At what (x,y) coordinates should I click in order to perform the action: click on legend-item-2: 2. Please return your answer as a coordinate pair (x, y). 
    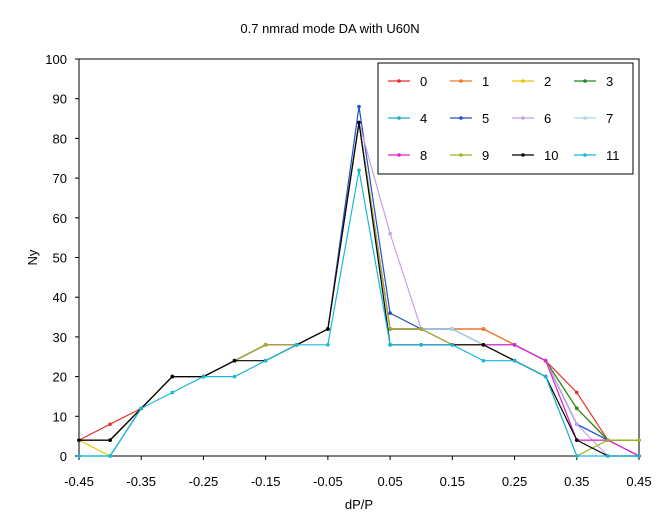
    Looking at the image, I should click on (531, 81).